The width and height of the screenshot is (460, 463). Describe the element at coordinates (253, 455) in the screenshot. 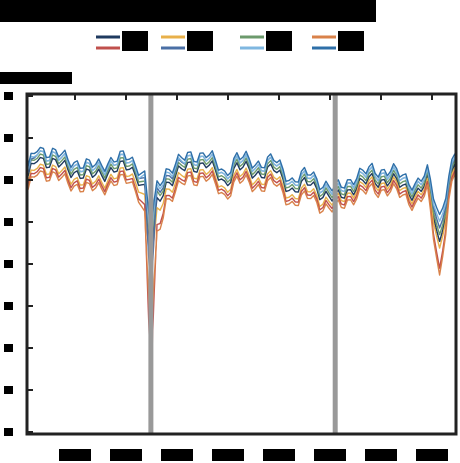

I see `x-tick-labels` at that location.